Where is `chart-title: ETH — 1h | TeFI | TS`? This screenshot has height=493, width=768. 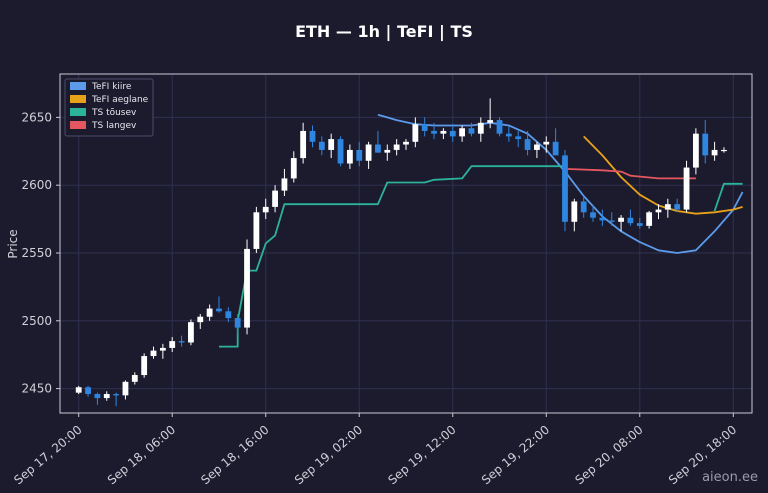 chart-title: ETH — 1h | TeFI | TS is located at coordinates (384, 31).